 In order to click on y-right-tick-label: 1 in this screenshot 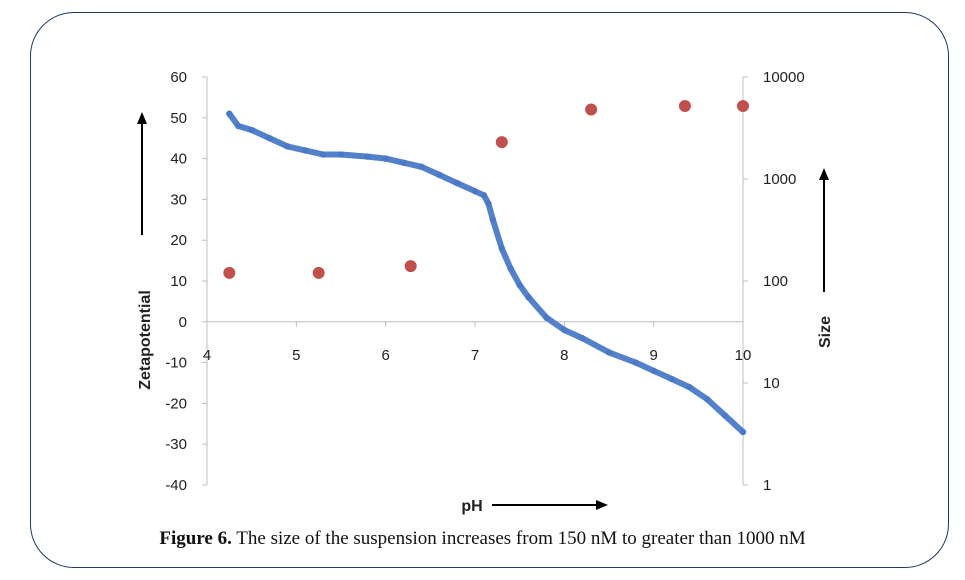, I will do `click(767, 485)`.